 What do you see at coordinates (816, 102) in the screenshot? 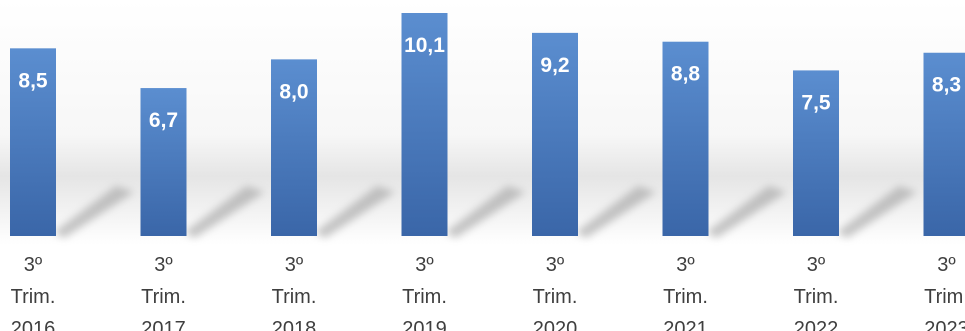
I see `data-label: 7,5` at bounding box center [816, 102].